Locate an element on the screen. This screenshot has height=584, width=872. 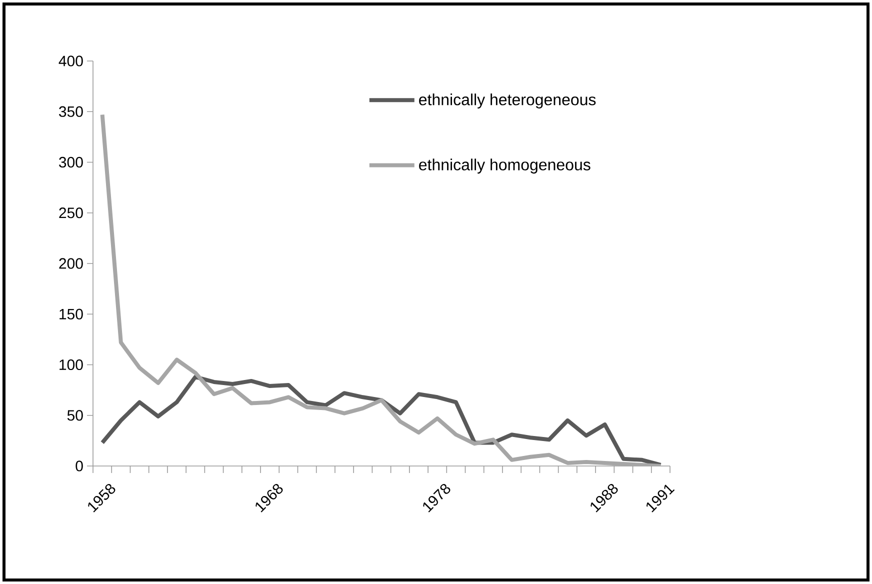
y-tick-label: 400 is located at coordinates (70, 61).